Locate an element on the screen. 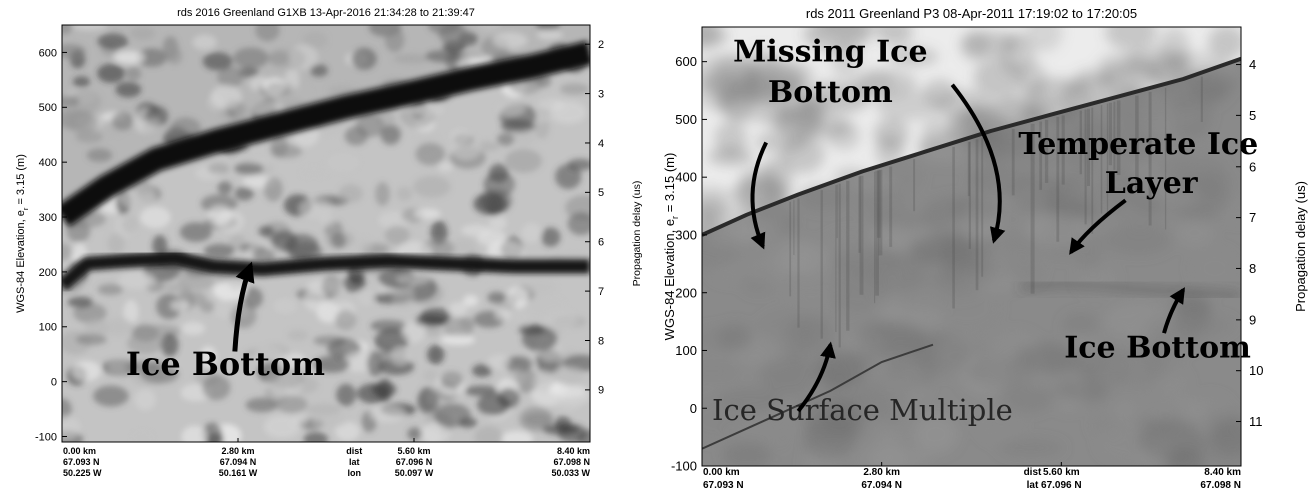  y2-tick-label: 8 is located at coordinates (1252, 268).